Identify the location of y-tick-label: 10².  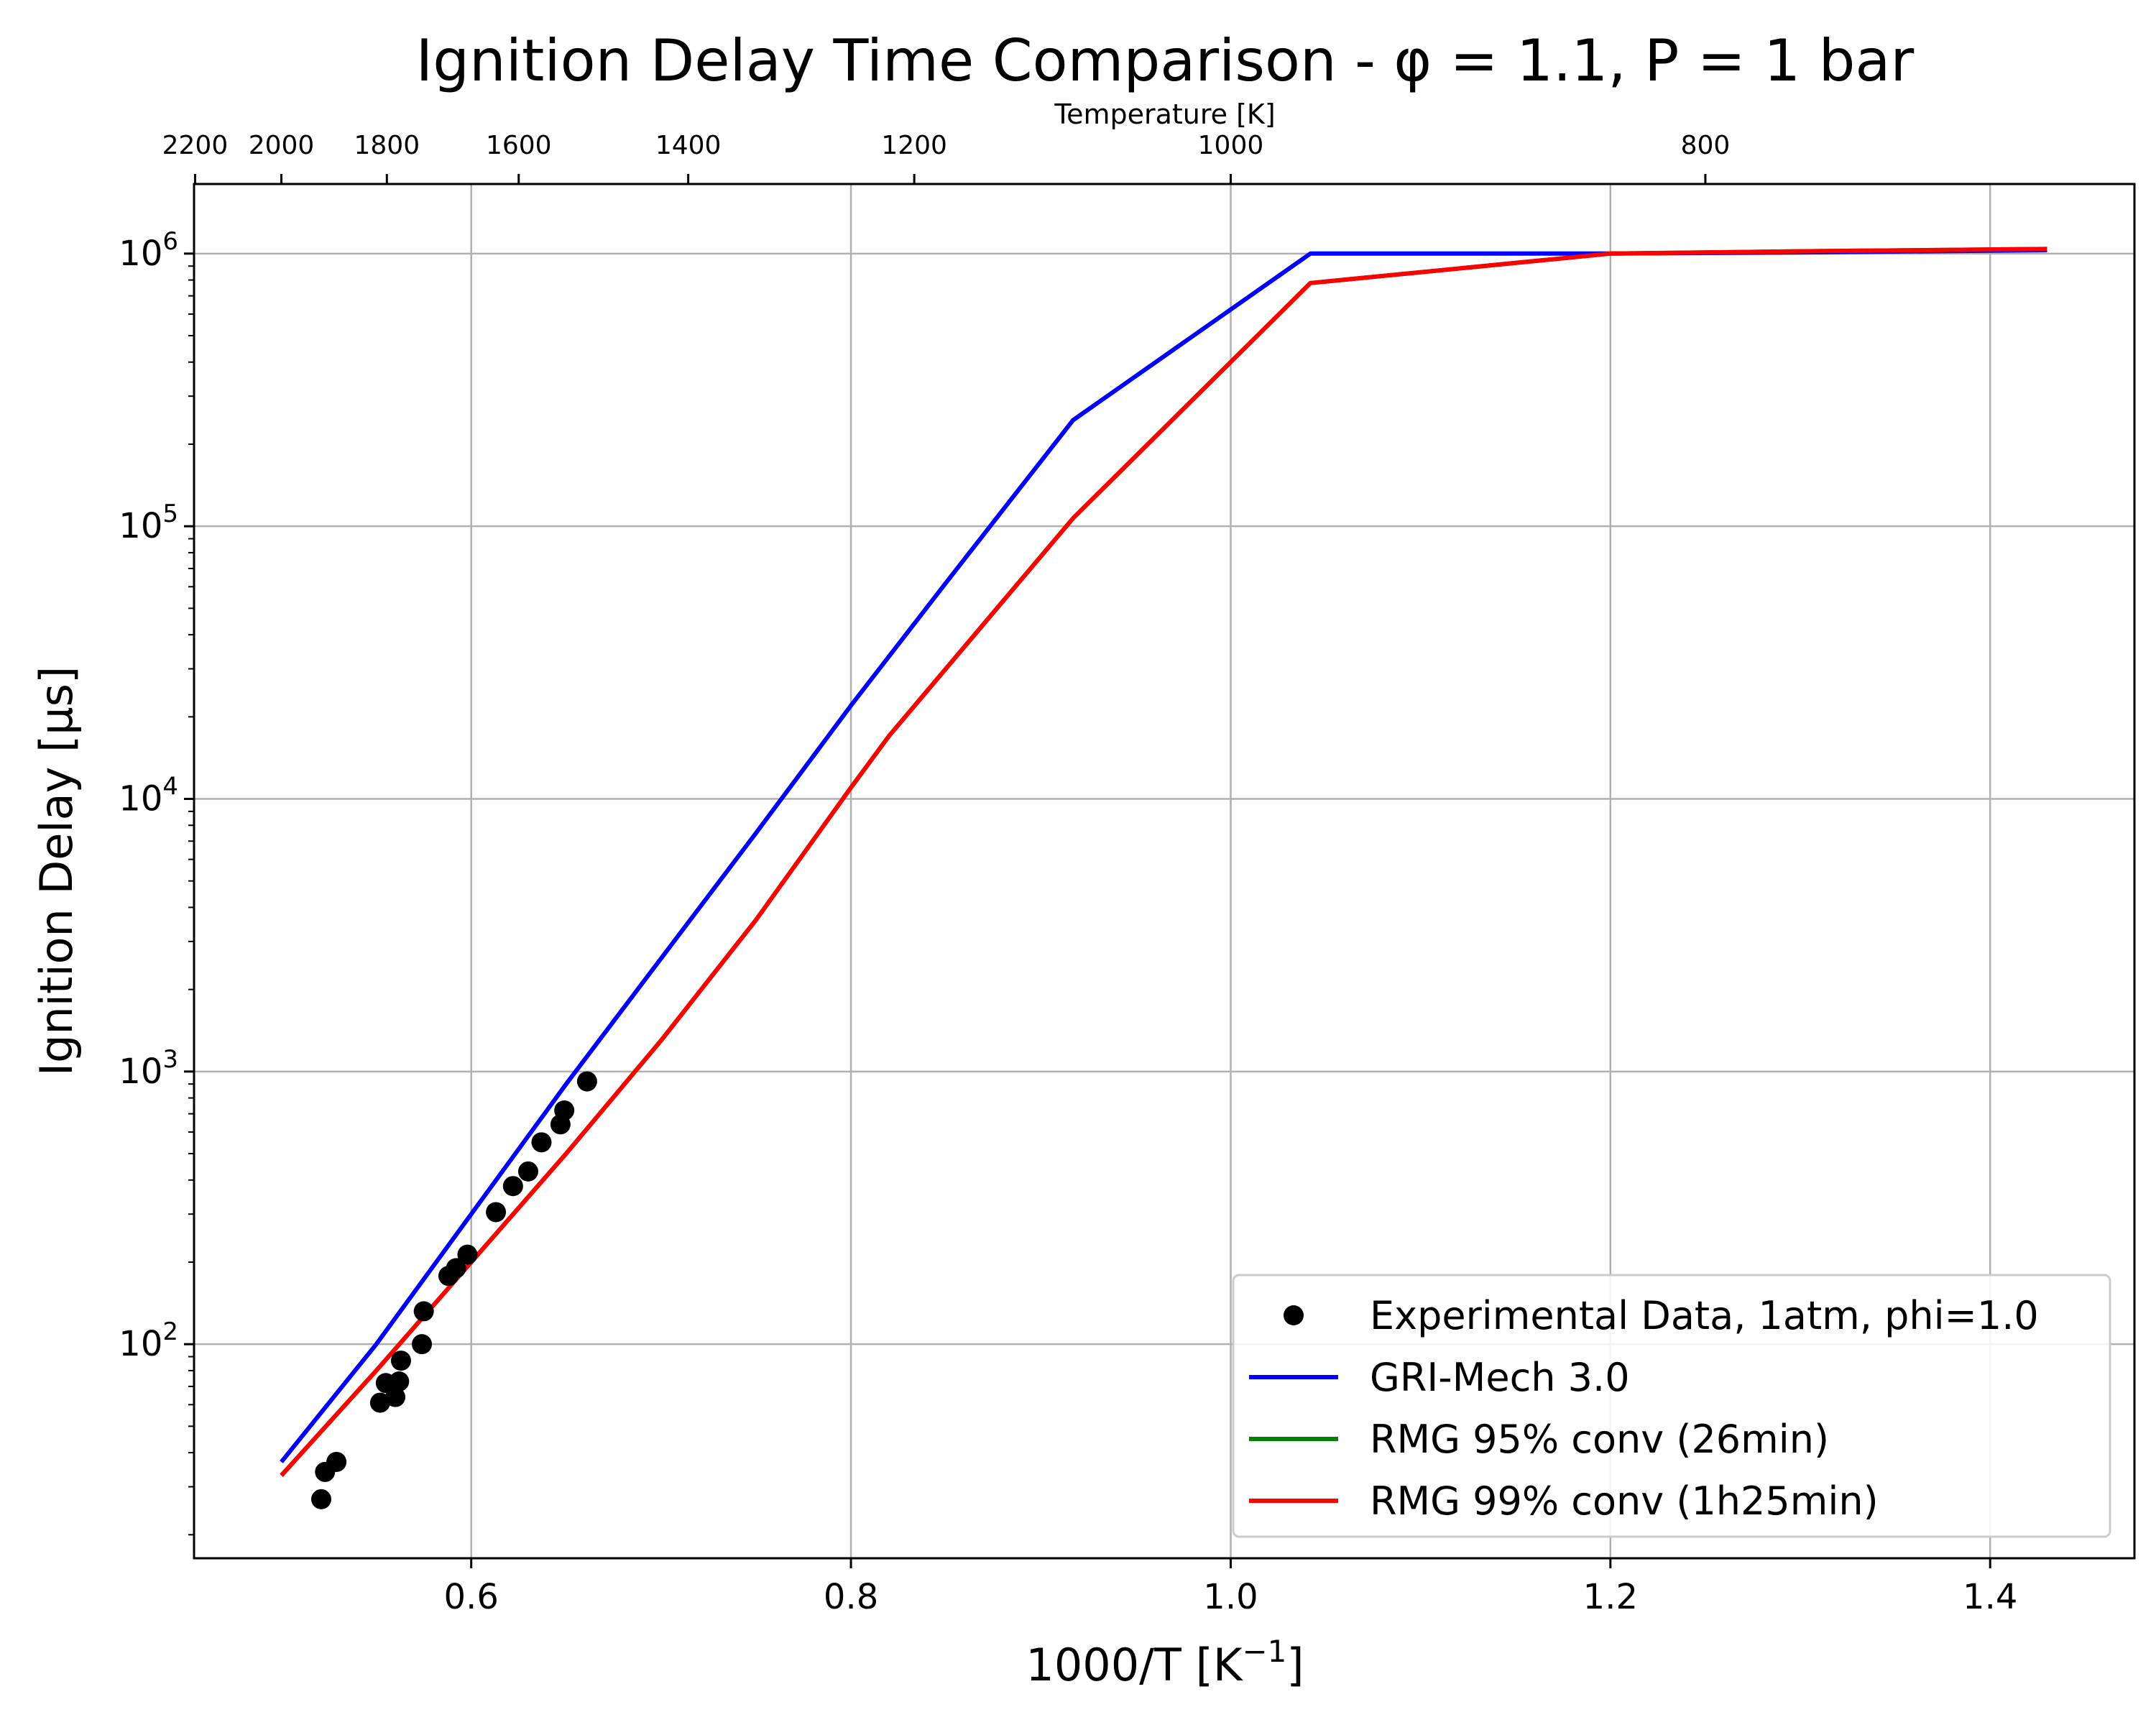
(148, 1340).